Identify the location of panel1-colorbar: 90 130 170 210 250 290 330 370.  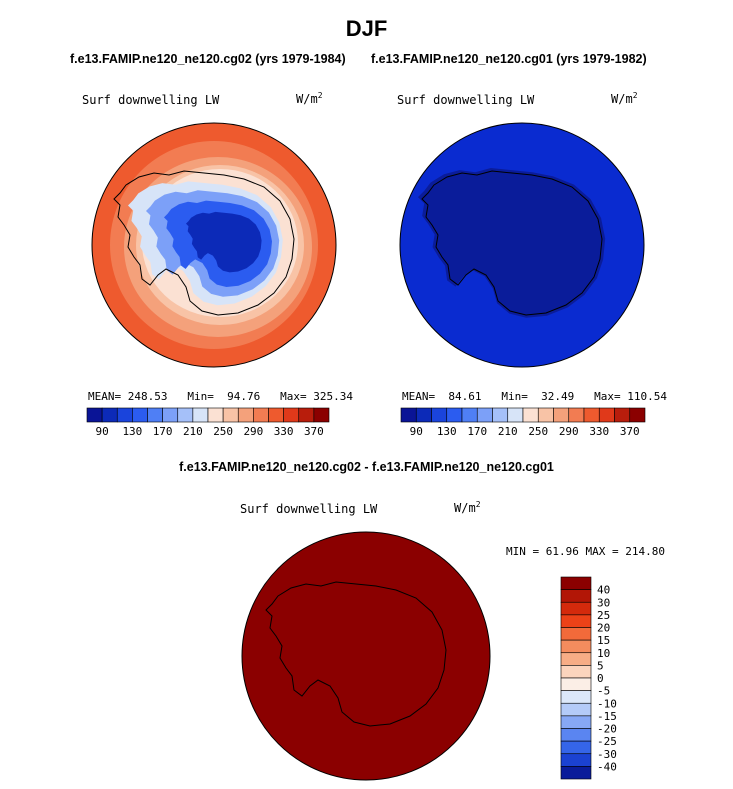
(208, 422).